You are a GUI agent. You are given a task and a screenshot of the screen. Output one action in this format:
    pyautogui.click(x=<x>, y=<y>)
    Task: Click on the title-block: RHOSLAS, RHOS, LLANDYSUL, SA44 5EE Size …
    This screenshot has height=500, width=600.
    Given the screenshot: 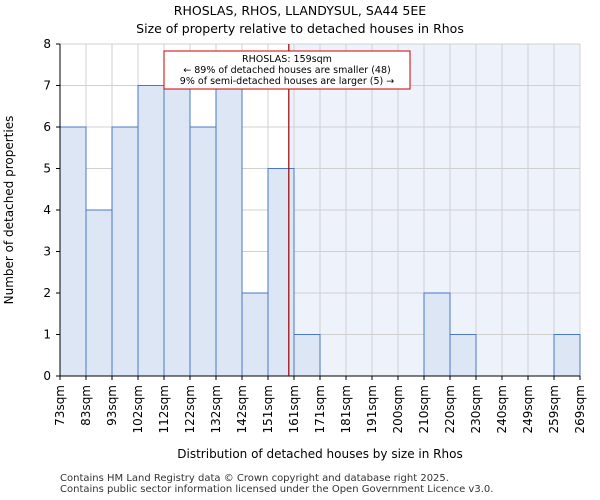 What is the action you would take?
    pyautogui.click(x=300, y=20)
    